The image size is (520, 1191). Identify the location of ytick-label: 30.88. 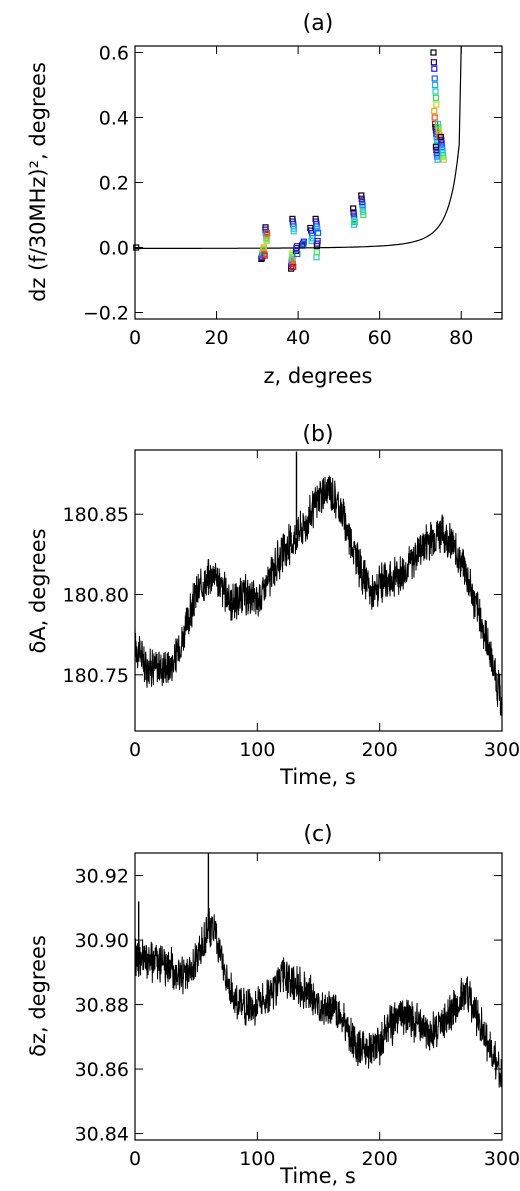
(102, 1006).